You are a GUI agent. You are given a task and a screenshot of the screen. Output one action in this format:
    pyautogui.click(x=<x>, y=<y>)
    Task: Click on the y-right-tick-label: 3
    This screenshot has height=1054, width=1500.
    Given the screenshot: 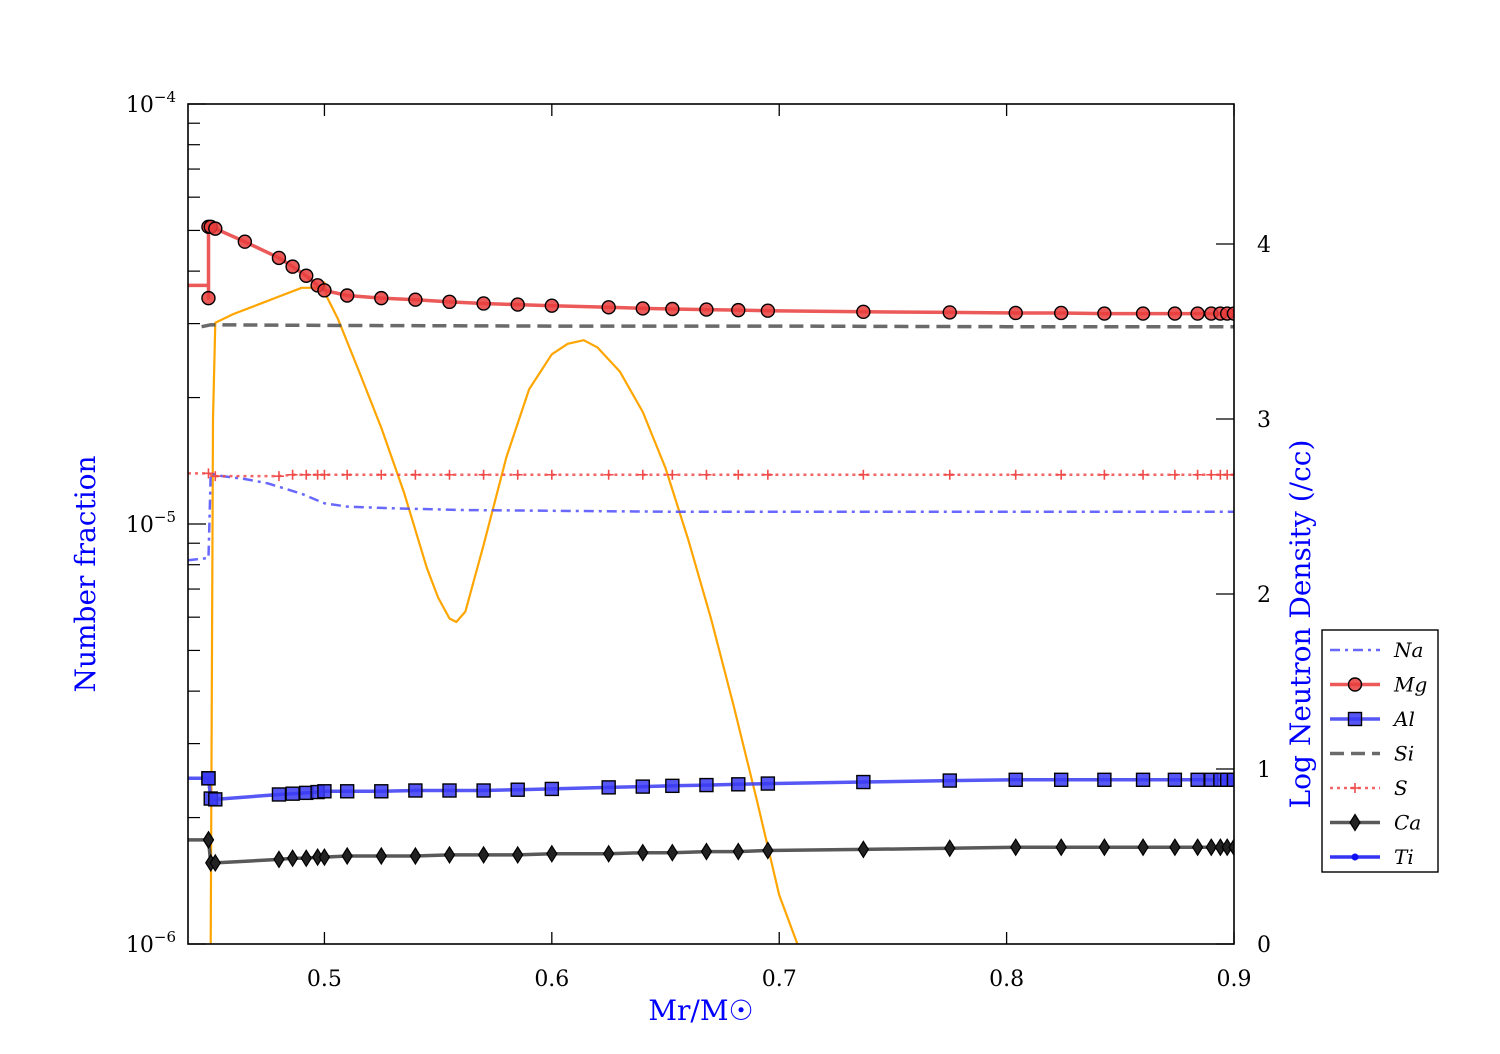 What is the action you would take?
    pyautogui.click(x=1264, y=420)
    